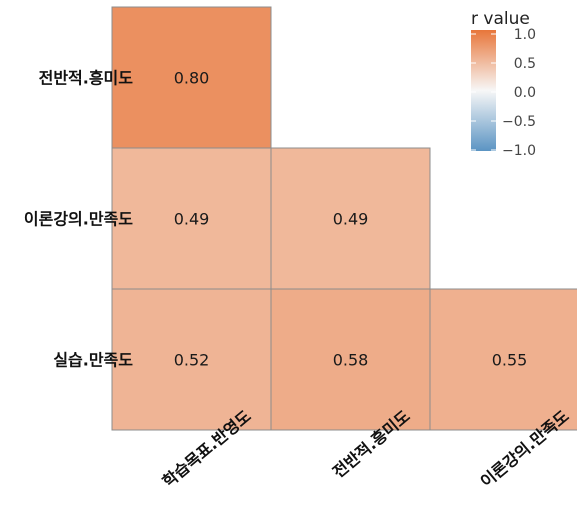  Describe the element at coordinates (86, 78) in the screenshot. I see `row-label: 전반적.흥미도` at that location.